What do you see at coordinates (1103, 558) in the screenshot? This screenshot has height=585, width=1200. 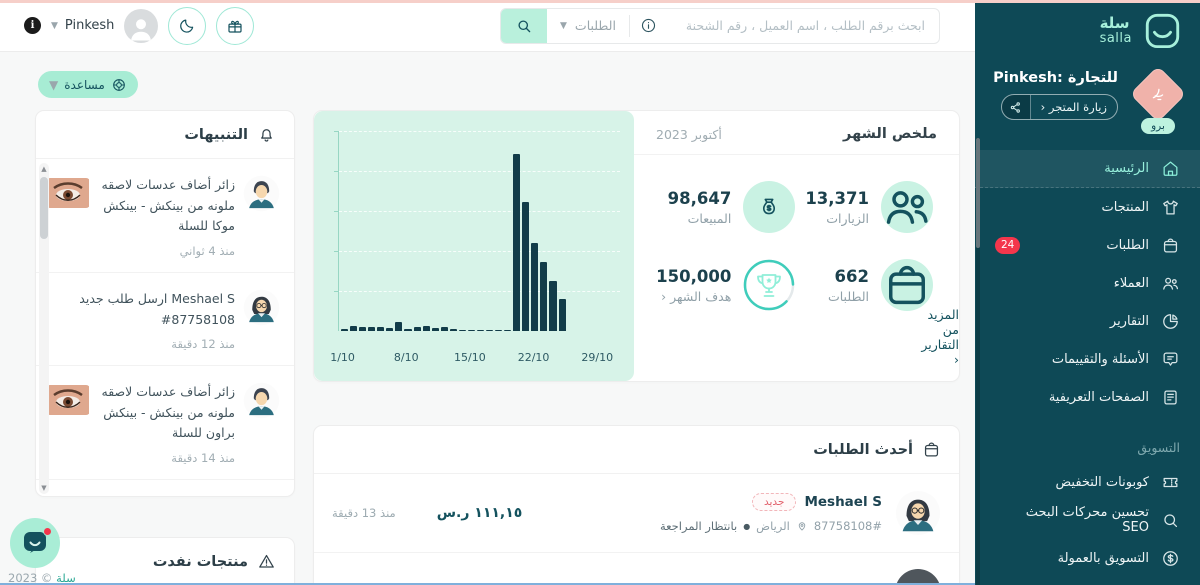 I see `sidebar-item-label: التسويق بالعمولة` at bounding box center [1103, 558].